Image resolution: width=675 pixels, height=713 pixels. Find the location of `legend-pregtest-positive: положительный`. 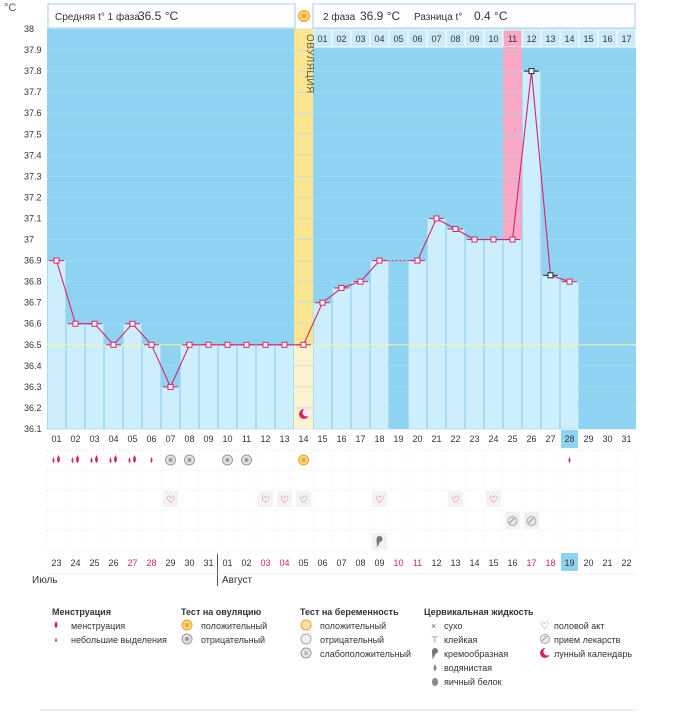

legend-pregtest-positive: положительный is located at coordinates (353, 626).